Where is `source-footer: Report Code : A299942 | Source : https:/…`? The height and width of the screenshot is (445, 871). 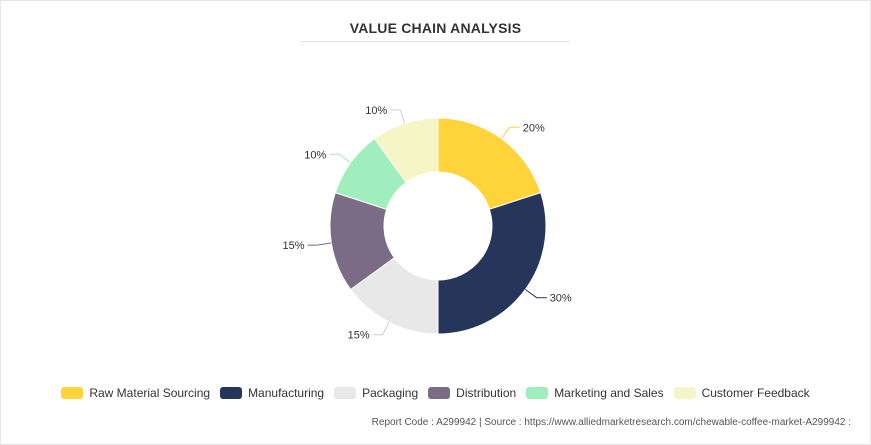
source-footer: Report Code : A299942 | Source : https:/… is located at coordinates (611, 422).